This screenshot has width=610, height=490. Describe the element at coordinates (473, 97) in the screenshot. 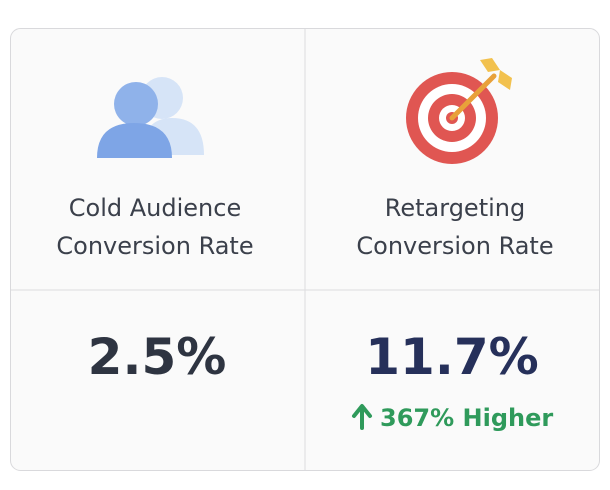

I see `arrow-shaft` at that location.